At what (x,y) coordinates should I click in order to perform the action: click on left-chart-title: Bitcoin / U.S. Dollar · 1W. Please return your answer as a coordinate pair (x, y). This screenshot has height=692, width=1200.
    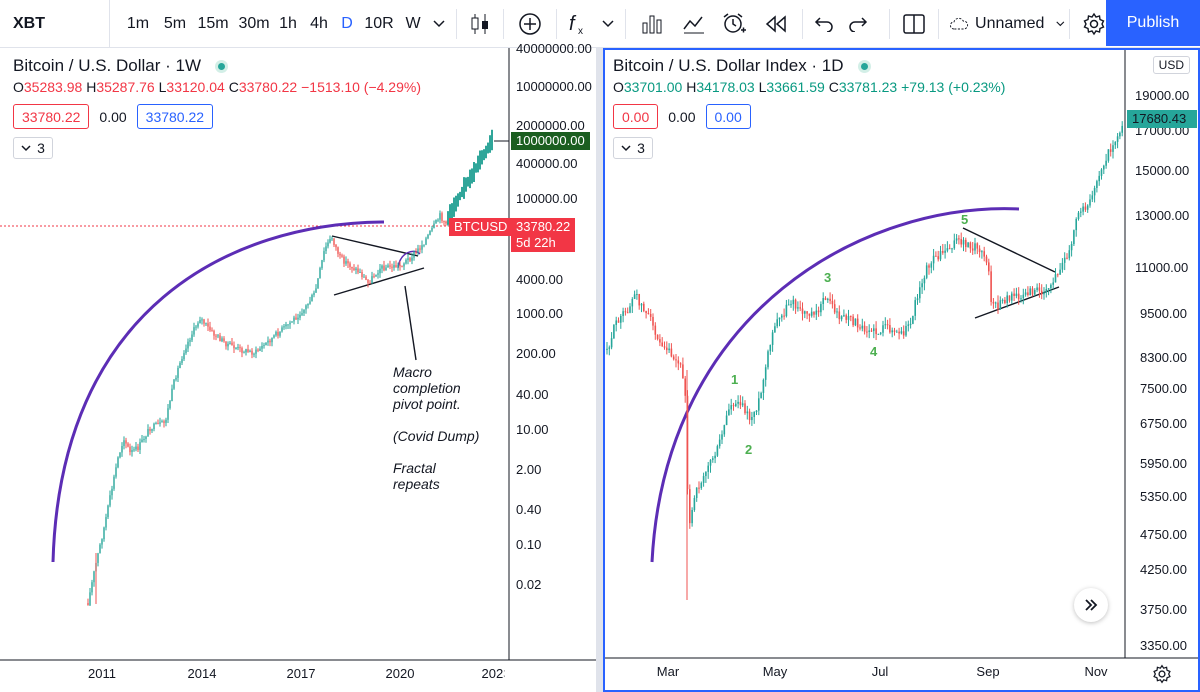
    Looking at the image, I should click on (107, 65).